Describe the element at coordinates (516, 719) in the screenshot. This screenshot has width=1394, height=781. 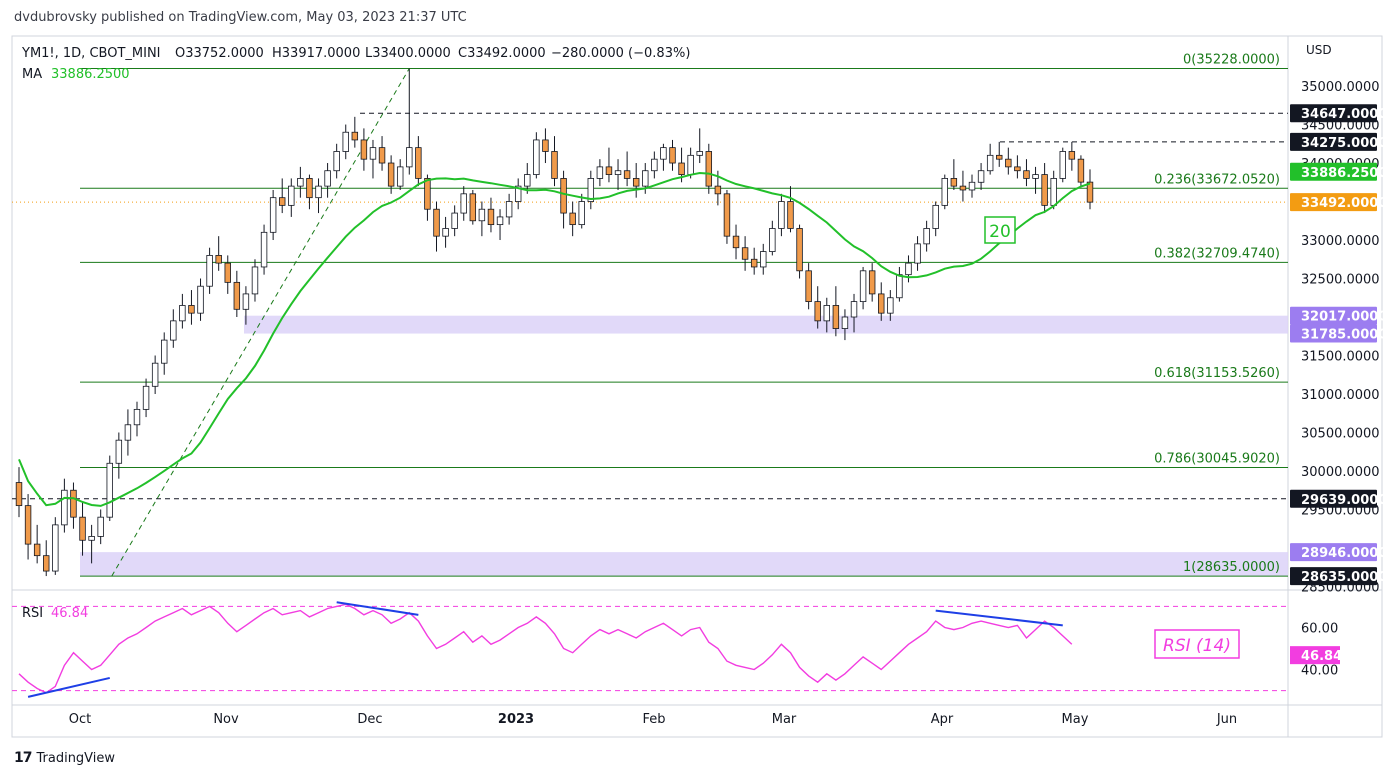
I see `x-tick-label: 2023` at that location.